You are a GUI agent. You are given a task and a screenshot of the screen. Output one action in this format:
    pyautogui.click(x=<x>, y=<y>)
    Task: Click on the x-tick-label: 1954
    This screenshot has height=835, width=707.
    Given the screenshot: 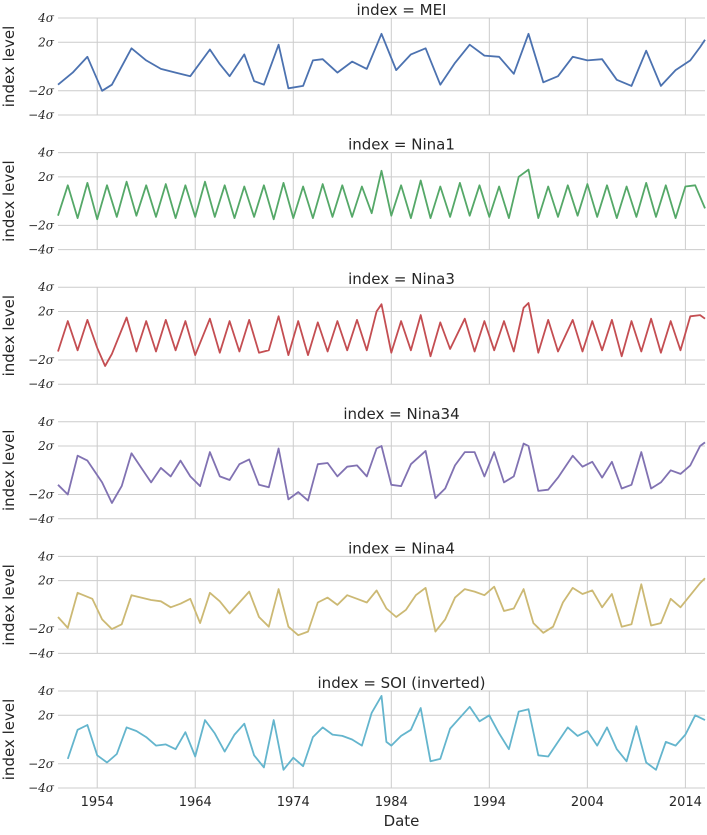 What is the action you would take?
    pyautogui.click(x=97, y=802)
    